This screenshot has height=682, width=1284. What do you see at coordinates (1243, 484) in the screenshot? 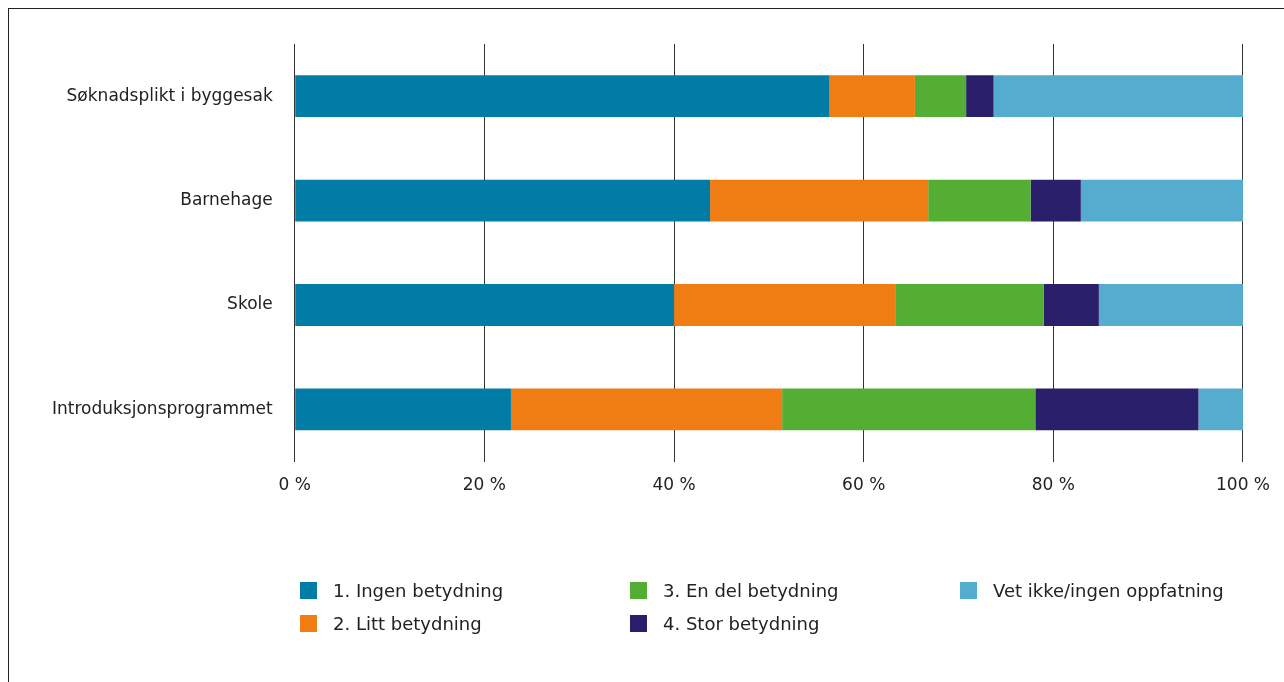
I see `x-tick-label: 100 %` at bounding box center [1243, 484].